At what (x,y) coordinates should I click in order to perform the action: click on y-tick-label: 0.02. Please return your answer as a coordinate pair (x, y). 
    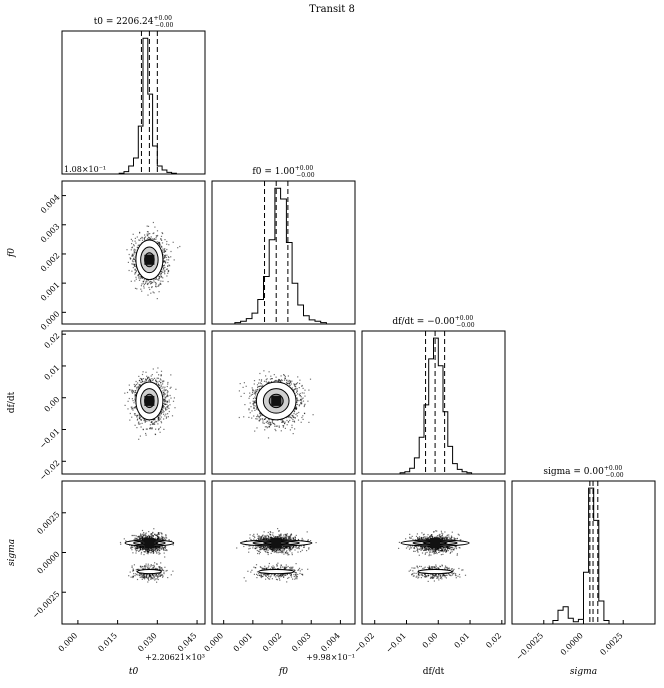
    Looking at the image, I should click on (52, 340).